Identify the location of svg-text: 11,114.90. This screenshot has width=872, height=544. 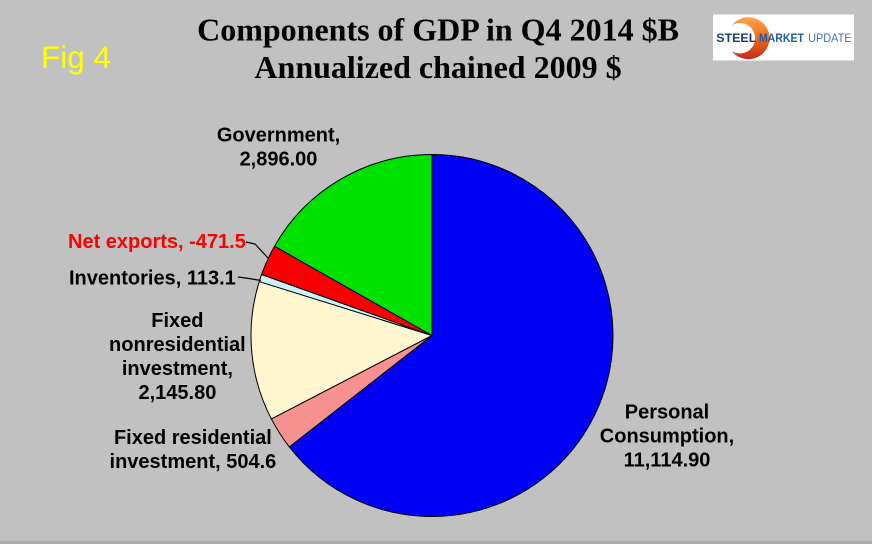
(667, 461).